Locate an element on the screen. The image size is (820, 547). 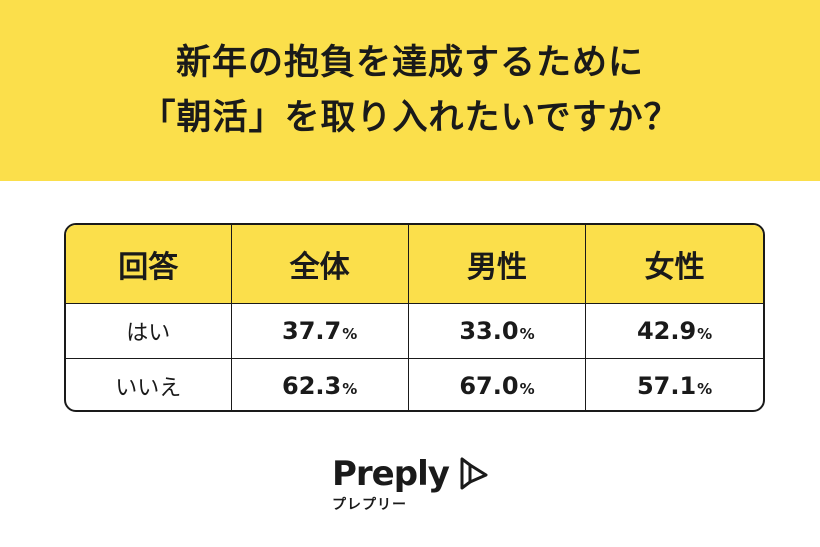
header-all: 全体 is located at coordinates (319, 264).